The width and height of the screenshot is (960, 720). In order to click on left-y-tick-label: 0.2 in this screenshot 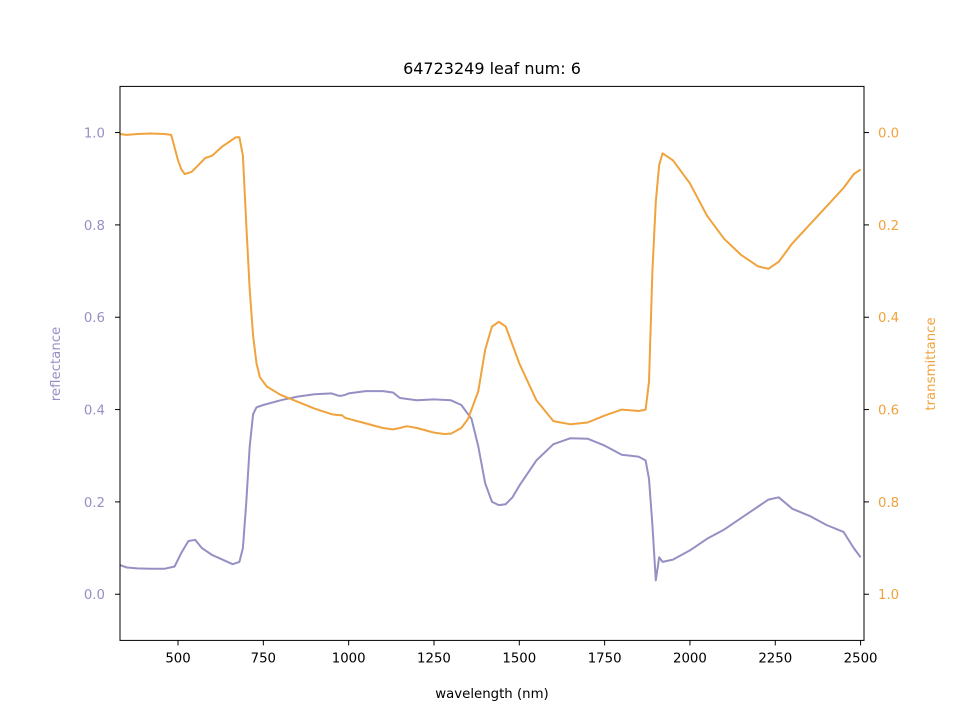, I will do `click(94, 503)`.